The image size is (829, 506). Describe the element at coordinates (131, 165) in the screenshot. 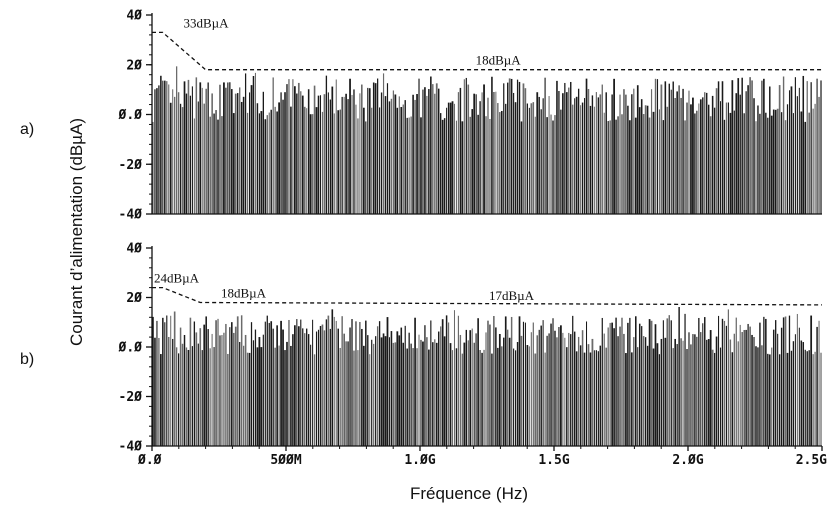

I see `y-tick-label: -2Ø` at that location.